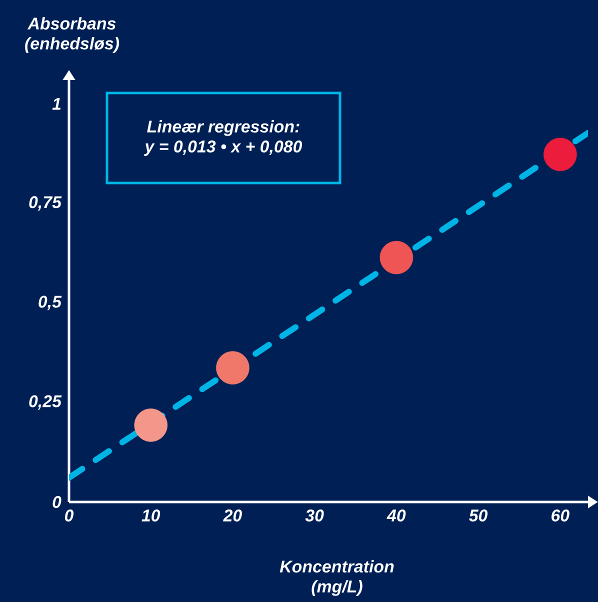  I want to click on x-tick-label: 30, so click(314, 516).